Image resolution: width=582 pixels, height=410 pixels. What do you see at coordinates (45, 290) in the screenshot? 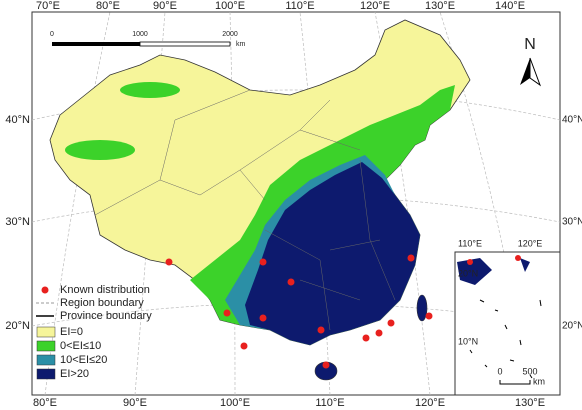
I see `legend-symbol` at bounding box center [45, 290].